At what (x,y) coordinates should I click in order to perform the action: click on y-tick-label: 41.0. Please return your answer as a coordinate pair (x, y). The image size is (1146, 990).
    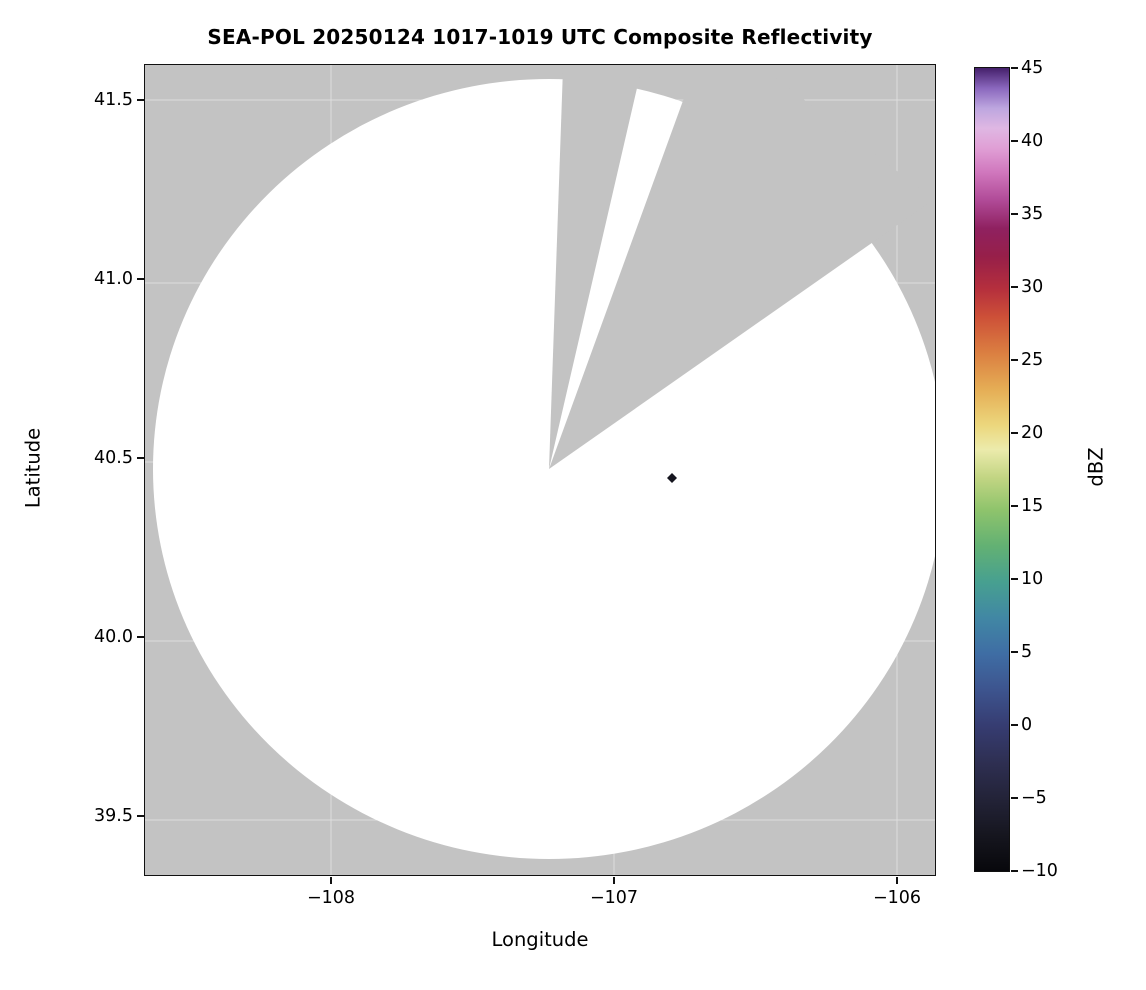
    Looking at the image, I should click on (113, 279).